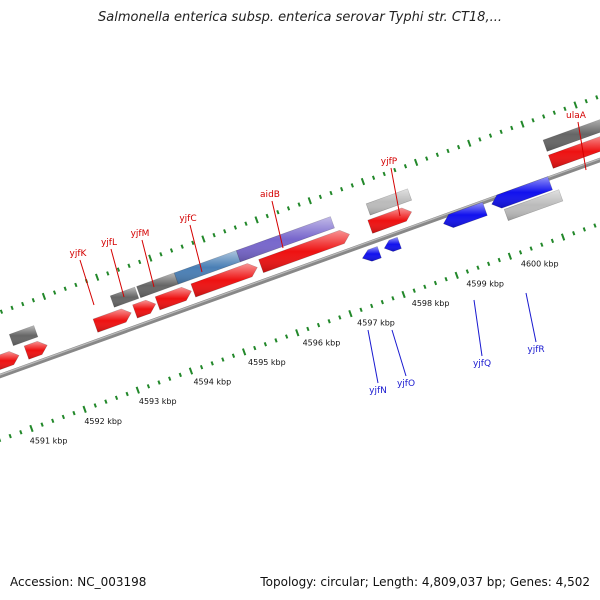  I want to click on purple-feature-shade, so click(285, 239).